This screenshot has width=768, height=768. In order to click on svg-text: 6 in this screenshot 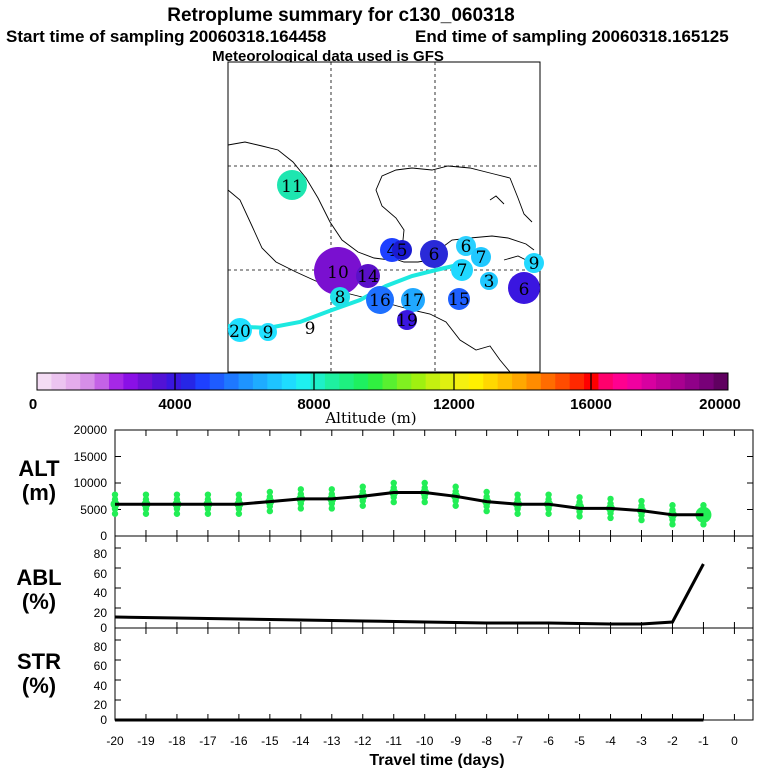, I will do `click(524, 290)`.